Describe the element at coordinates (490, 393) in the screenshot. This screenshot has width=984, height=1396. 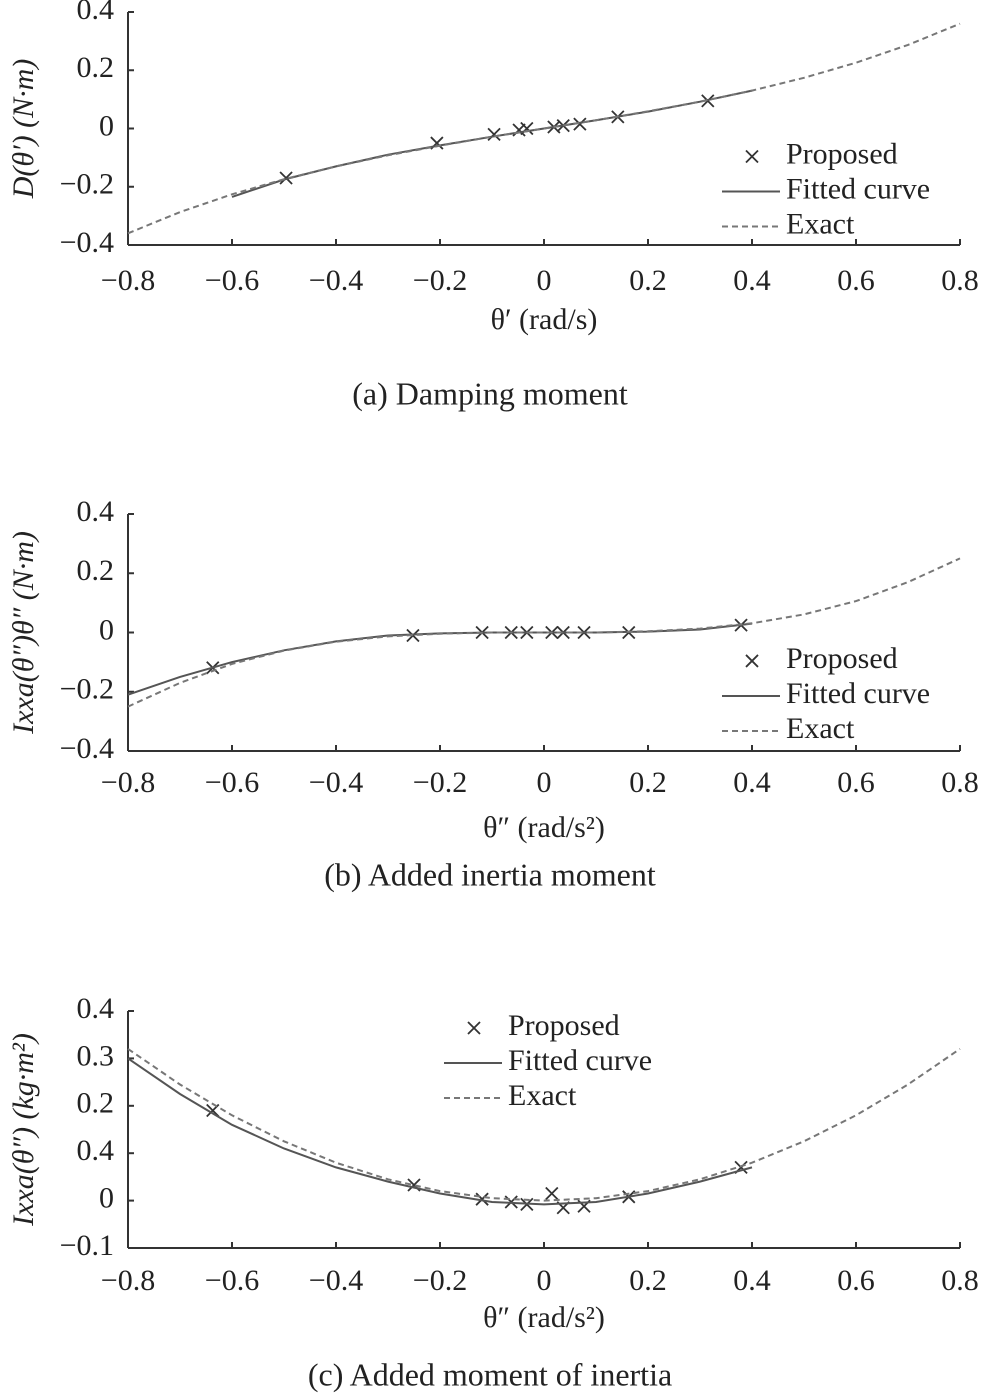
I see `caption: (a) Damping moment` at that location.